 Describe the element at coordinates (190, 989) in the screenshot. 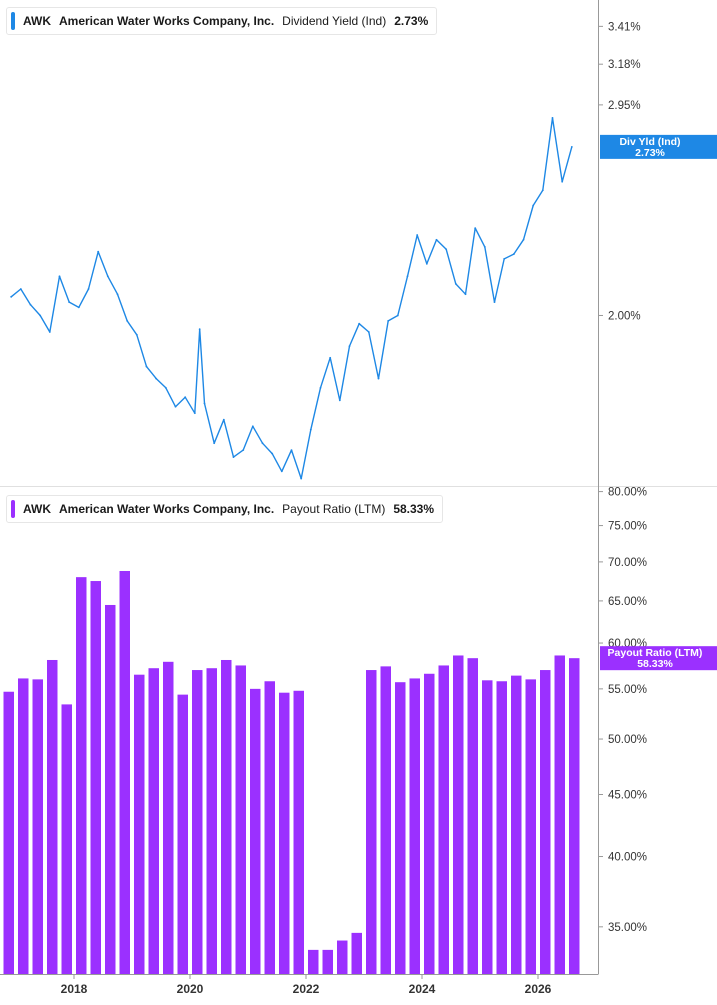

I see `x-tick-label: 2020` at that location.